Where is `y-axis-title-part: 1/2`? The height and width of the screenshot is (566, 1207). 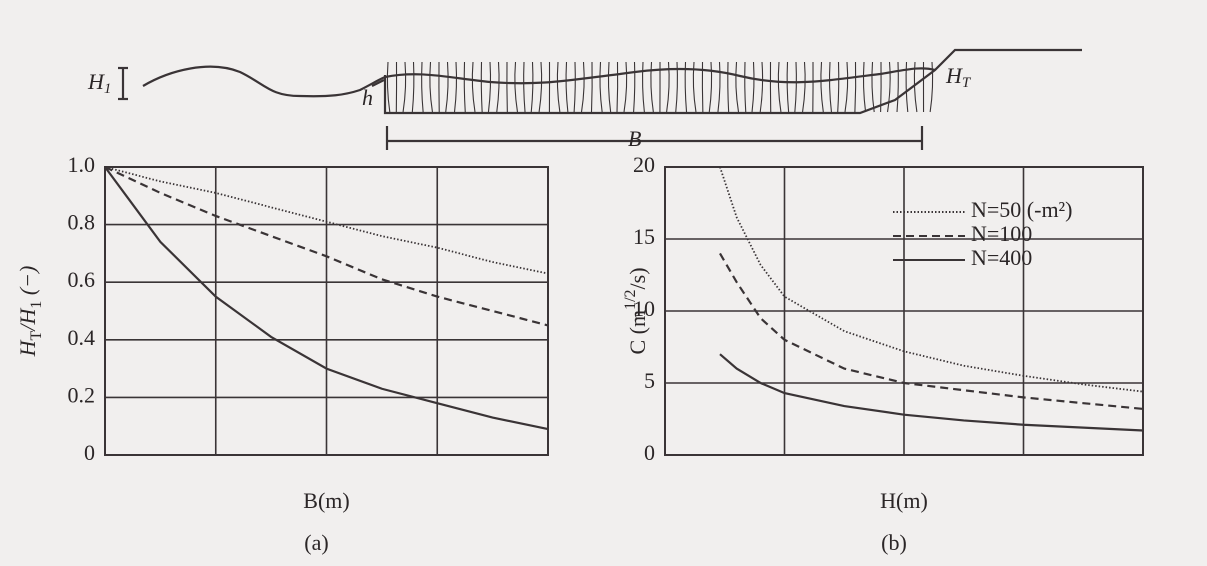
y-axis-title-part: 1/2 is located at coordinates (630, 299).